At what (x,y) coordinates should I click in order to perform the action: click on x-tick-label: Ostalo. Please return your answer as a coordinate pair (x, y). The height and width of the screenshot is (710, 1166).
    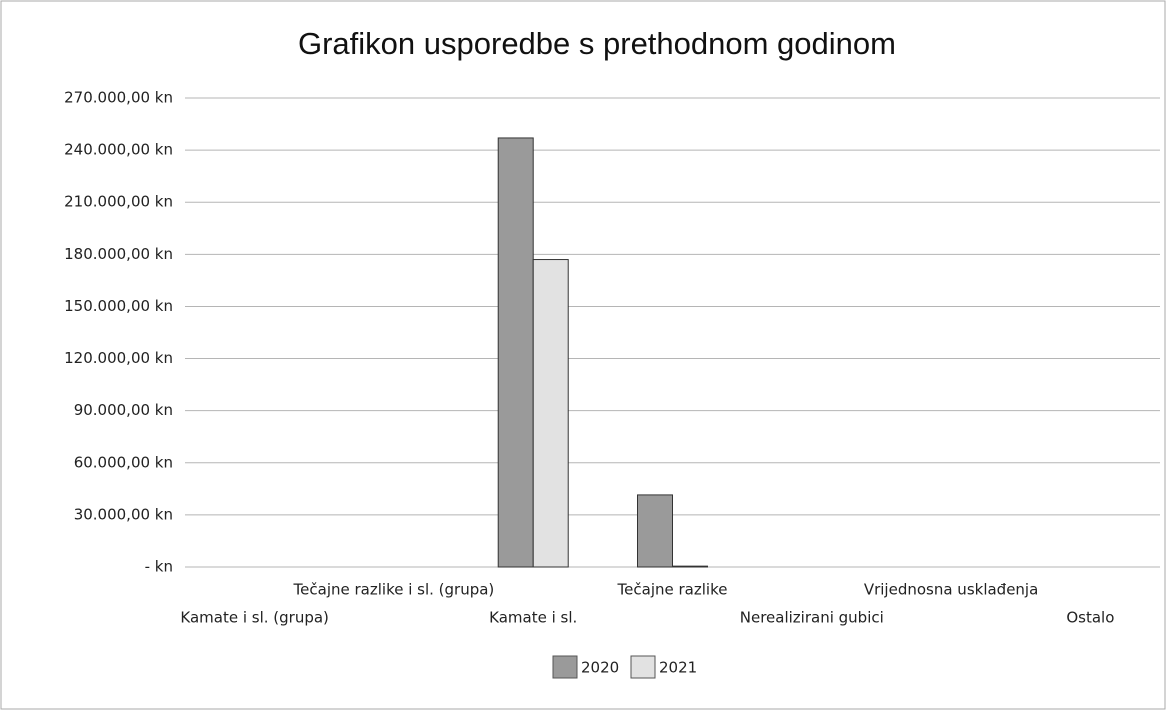
    Looking at the image, I should click on (1090, 618).